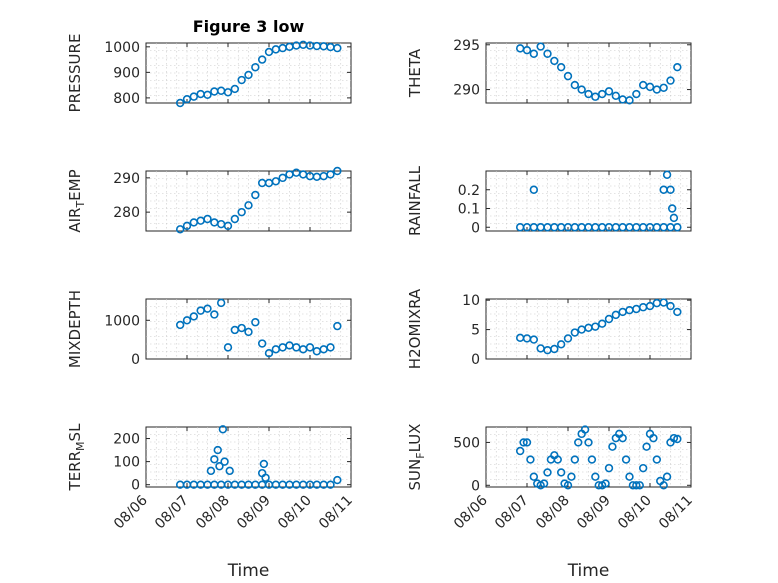 This screenshot has height=583, width=778. I want to click on y-tick-label: 800, so click(126, 99).